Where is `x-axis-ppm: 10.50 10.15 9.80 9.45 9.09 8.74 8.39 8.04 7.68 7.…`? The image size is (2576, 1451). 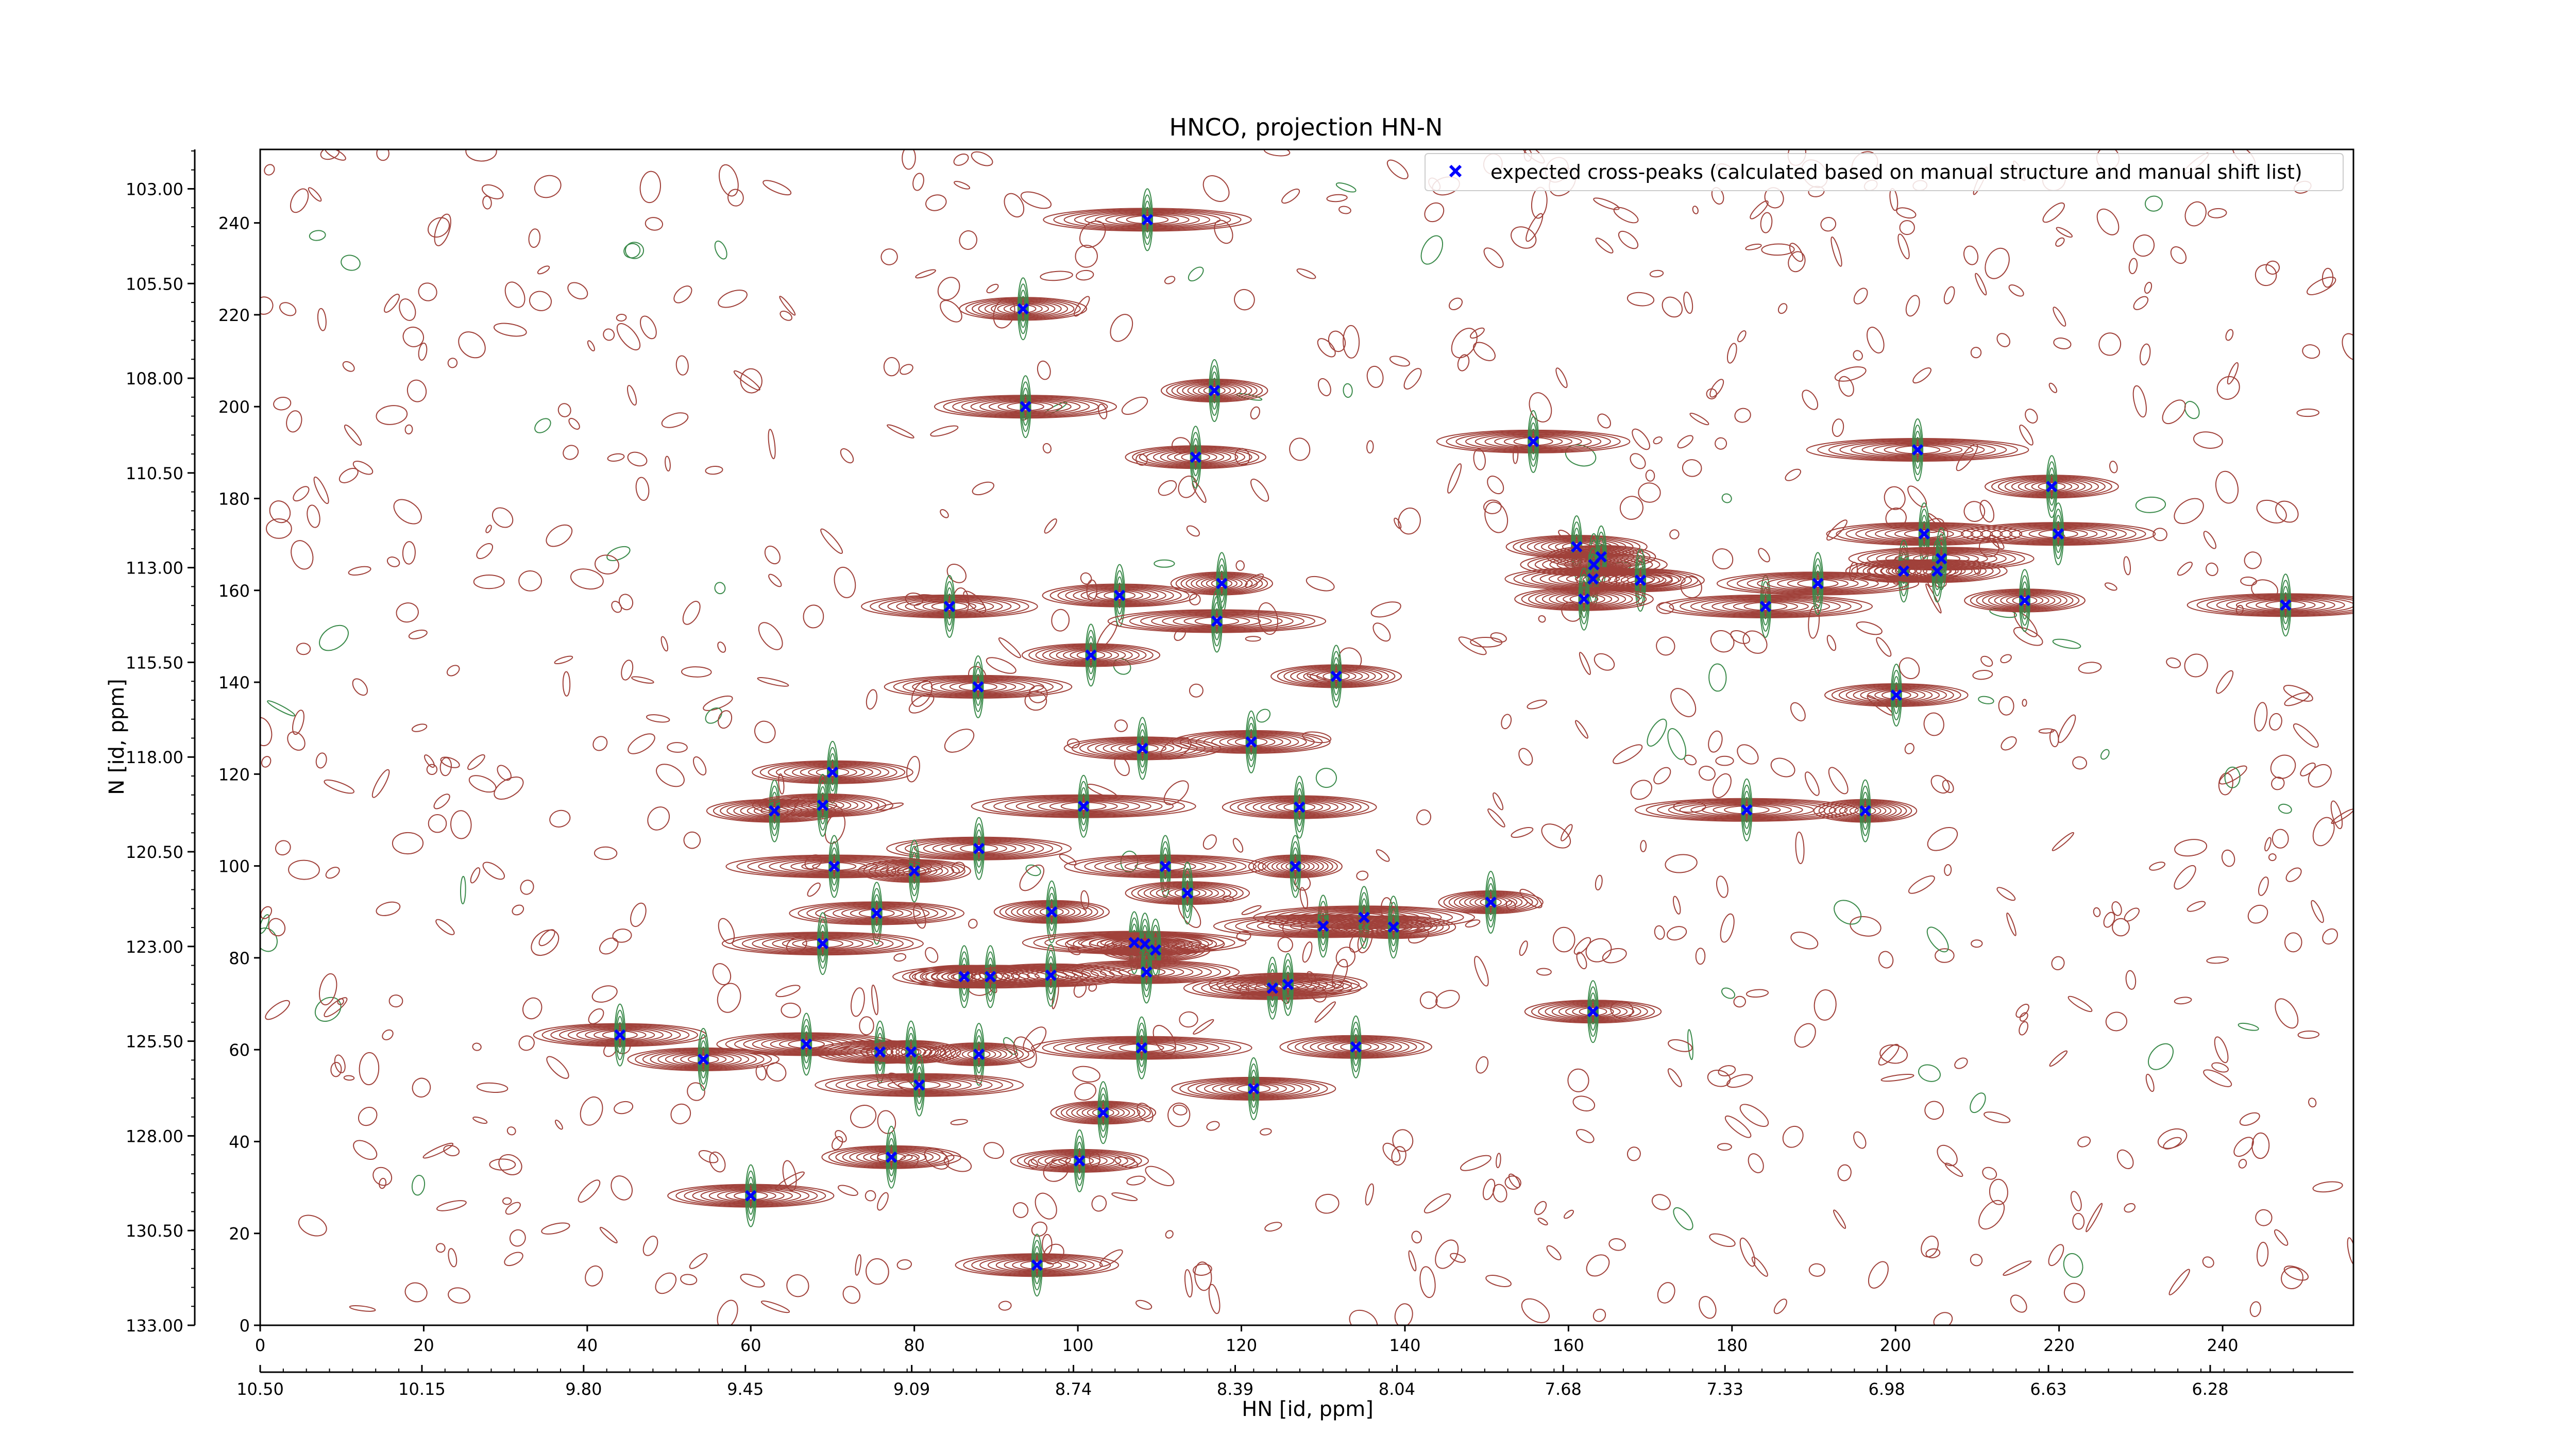
x-axis-ppm: 10.50 10.15 9.80 9.45 9.09 8.74 8.39 8.04 7.68 7.… is located at coordinates (1294, 1382).